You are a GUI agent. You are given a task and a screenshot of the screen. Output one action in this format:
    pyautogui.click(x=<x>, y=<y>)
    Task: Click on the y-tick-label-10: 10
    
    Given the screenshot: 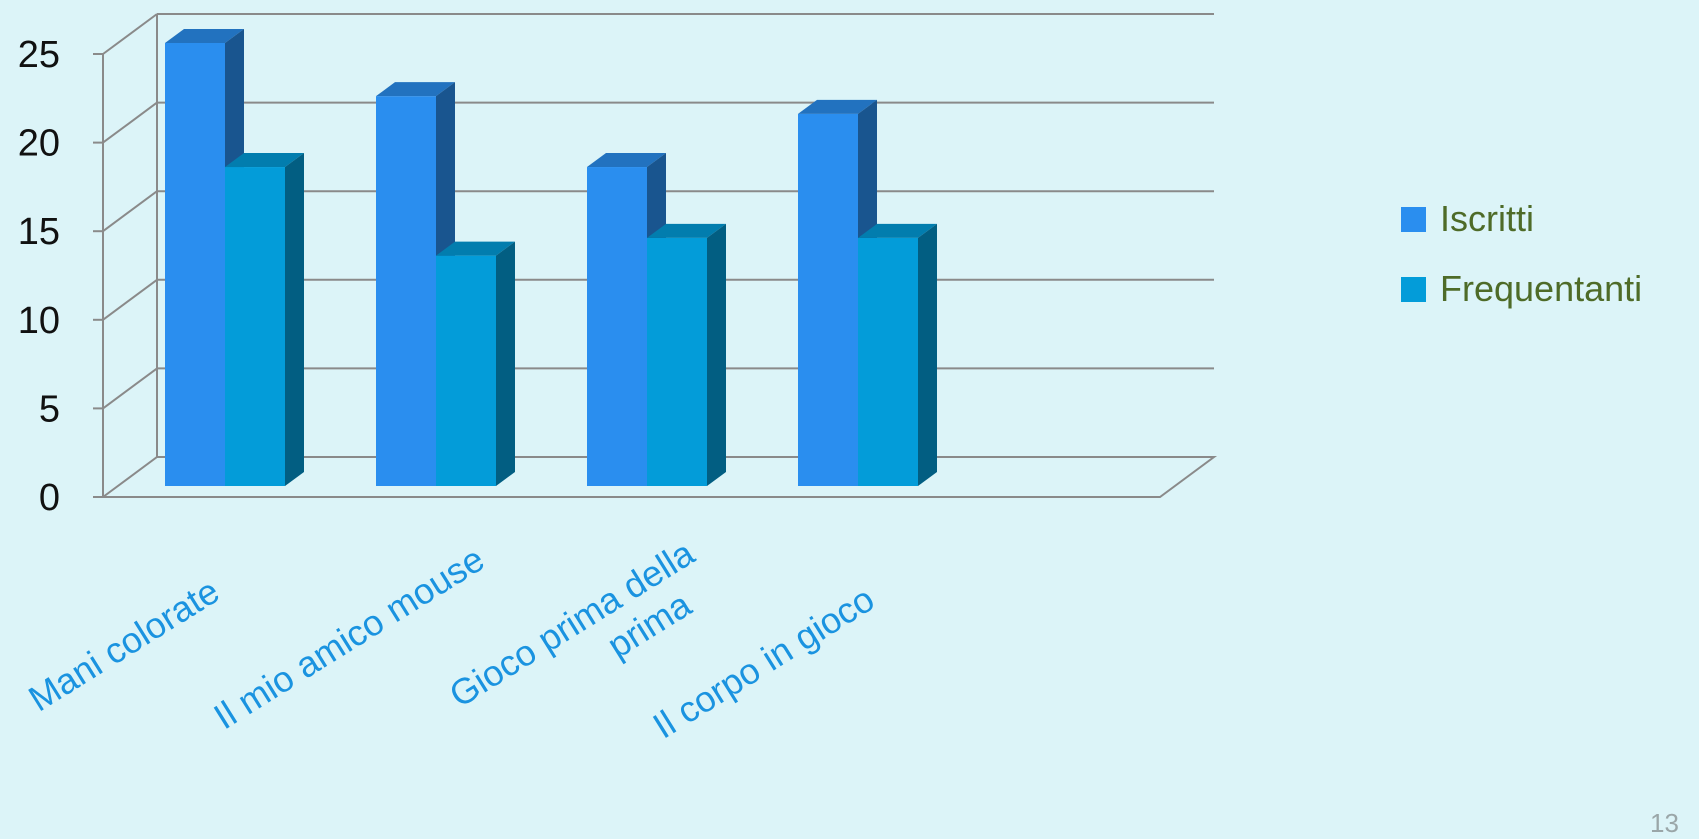 What is the action you would take?
    pyautogui.click(x=39, y=321)
    